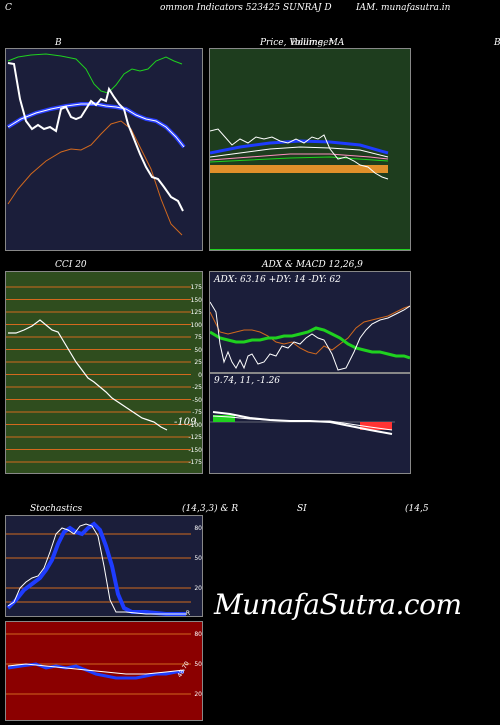 This screenshot has height=725, width=500. I want to click on stoch-params: (14,3,3) & R, so click(210, 509).